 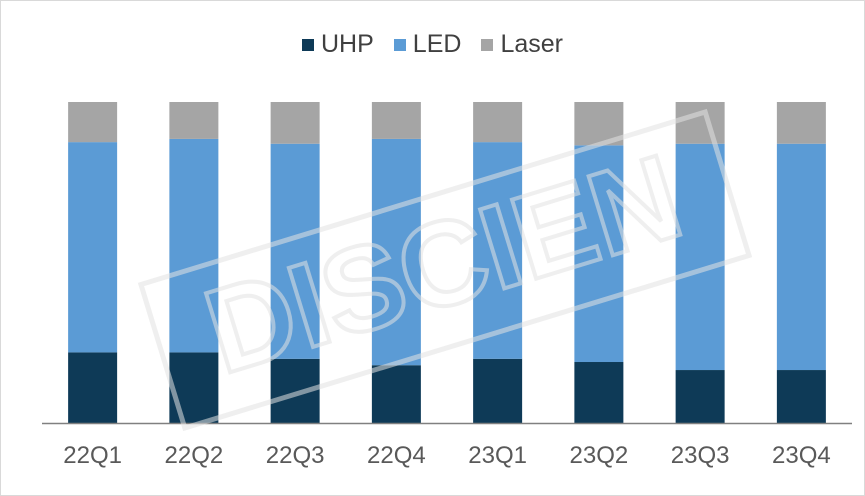 I want to click on bar-uhp-23q2, so click(x=599, y=392).